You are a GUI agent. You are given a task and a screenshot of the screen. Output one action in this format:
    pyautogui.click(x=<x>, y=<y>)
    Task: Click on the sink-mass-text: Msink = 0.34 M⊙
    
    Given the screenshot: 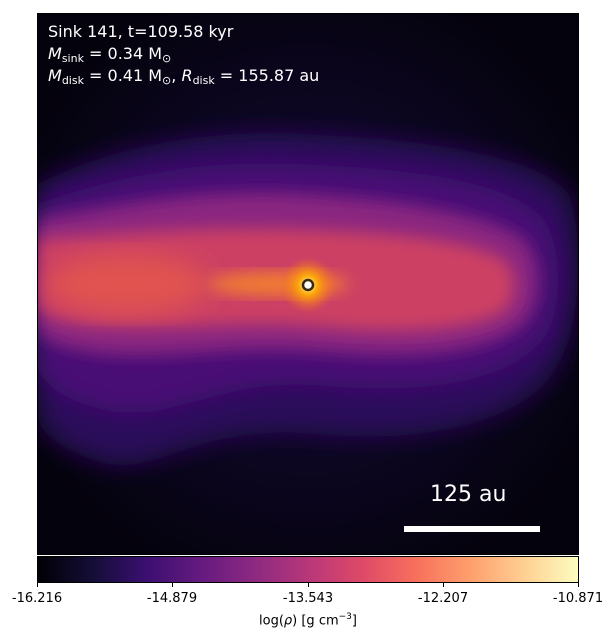 What is the action you would take?
    pyautogui.click(x=109, y=54)
    